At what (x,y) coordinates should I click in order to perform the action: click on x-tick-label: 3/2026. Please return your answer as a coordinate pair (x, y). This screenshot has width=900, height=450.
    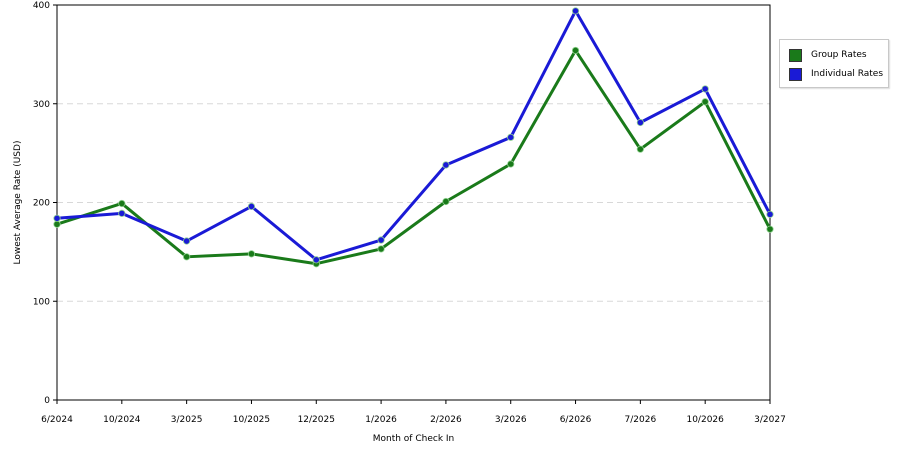
    Looking at the image, I should click on (511, 420).